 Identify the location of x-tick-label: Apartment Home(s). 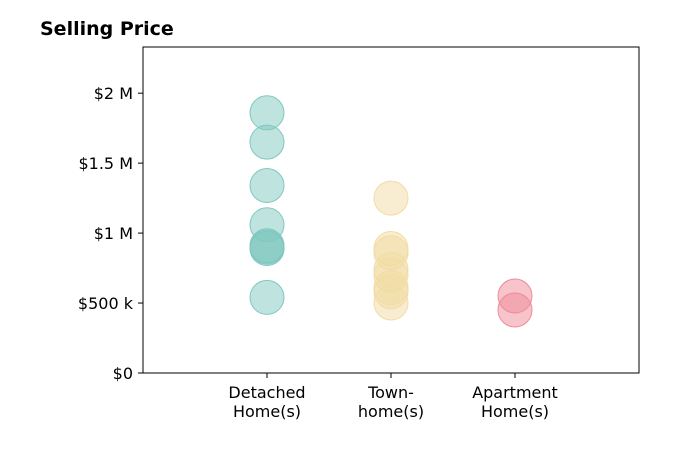
(515, 402).